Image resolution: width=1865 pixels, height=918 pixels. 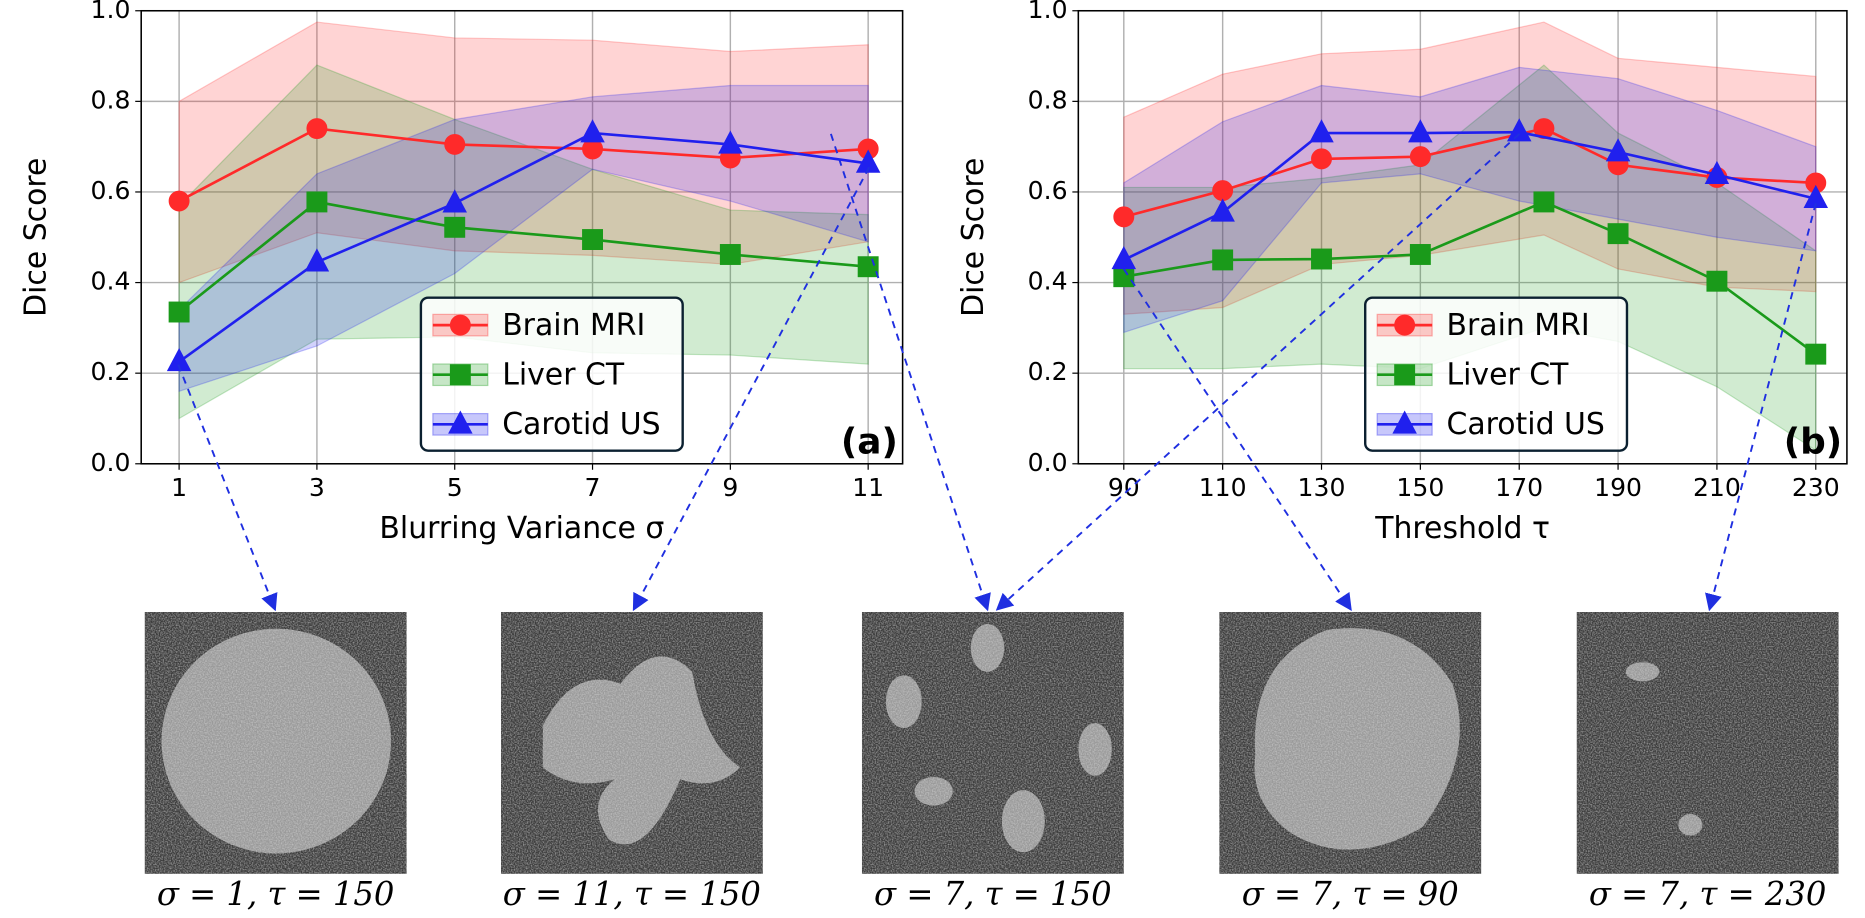 I want to click on y-tick-label: 0.8, so click(x=111, y=99).